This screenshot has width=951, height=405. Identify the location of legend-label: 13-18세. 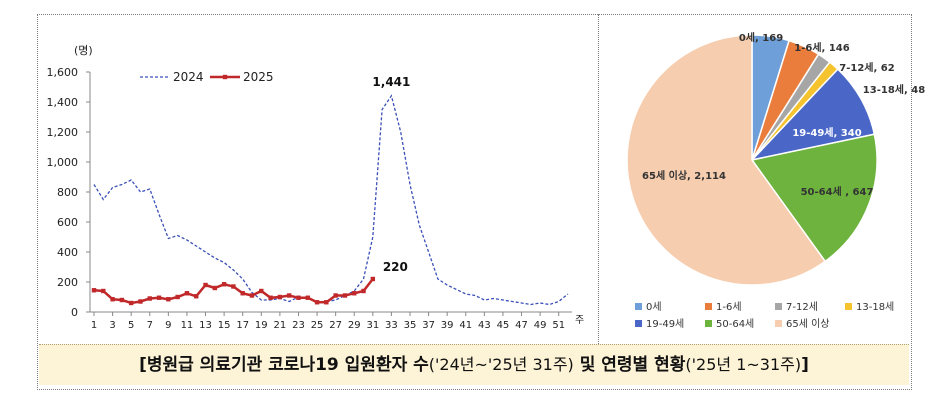
(875, 307).